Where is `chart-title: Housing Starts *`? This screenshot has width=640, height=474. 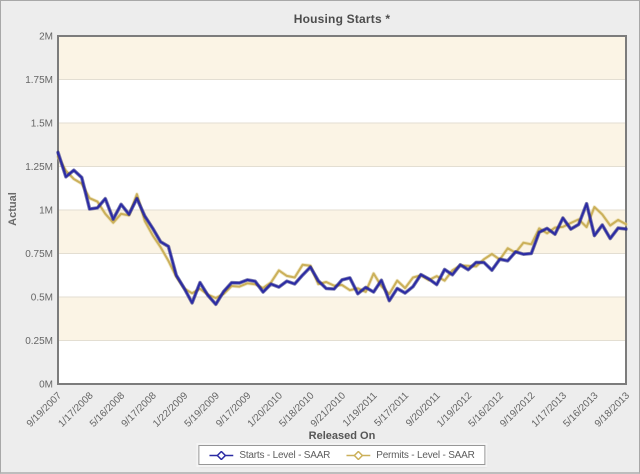 chart-title: Housing Starts * is located at coordinates (342, 19).